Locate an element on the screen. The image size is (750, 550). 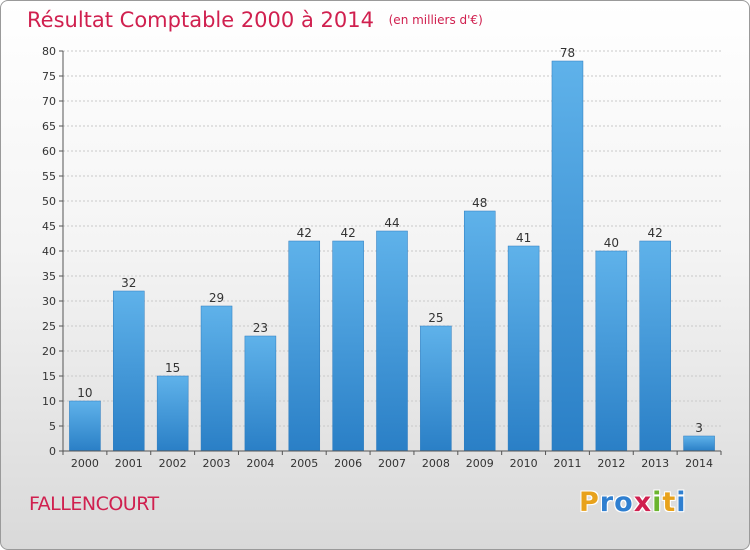
y-axis-ticks: 0 5 10 15 20 25 30 35 40 45 50 55 60 65 70 75 80 is located at coordinates (52, 251).